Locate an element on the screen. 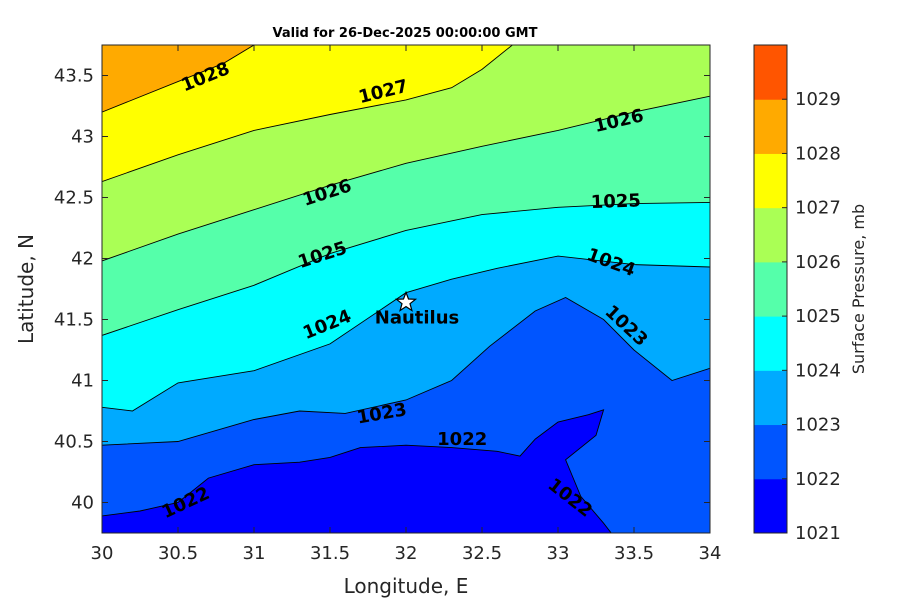  colorbar: 1021 1022 1023 1024 1025 1026 1027 1028 1029 is located at coordinates (797, 294).